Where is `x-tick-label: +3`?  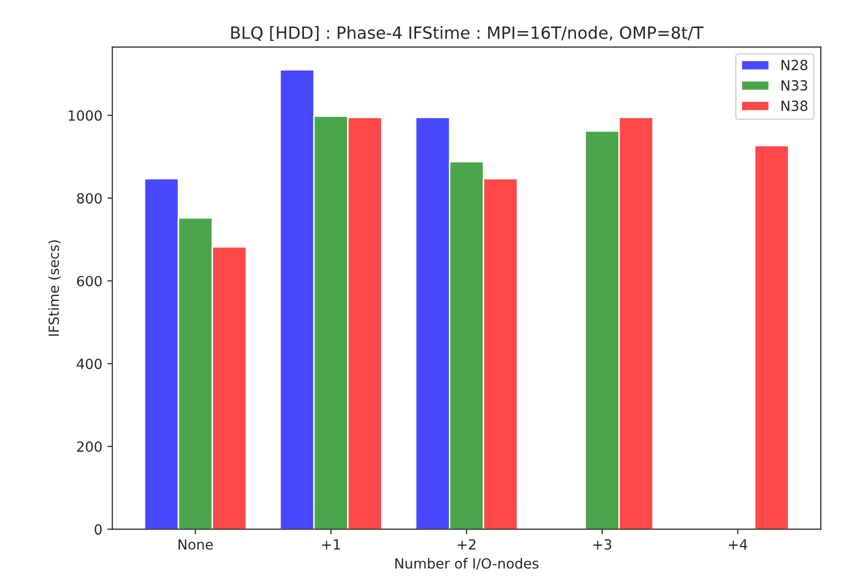 x-tick-label: +3 is located at coordinates (602, 544).